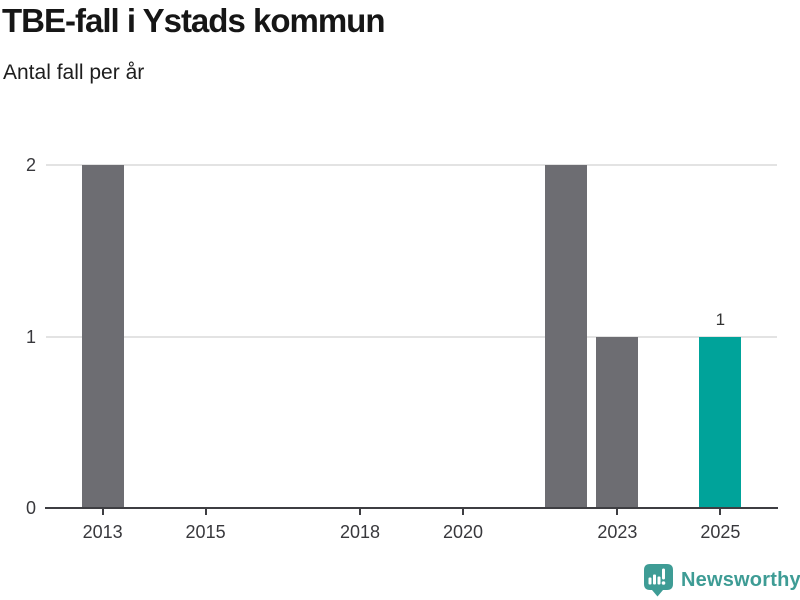  What do you see at coordinates (360, 532) in the screenshot?
I see `x-axis-tick-label: 2018` at bounding box center [360, 532].